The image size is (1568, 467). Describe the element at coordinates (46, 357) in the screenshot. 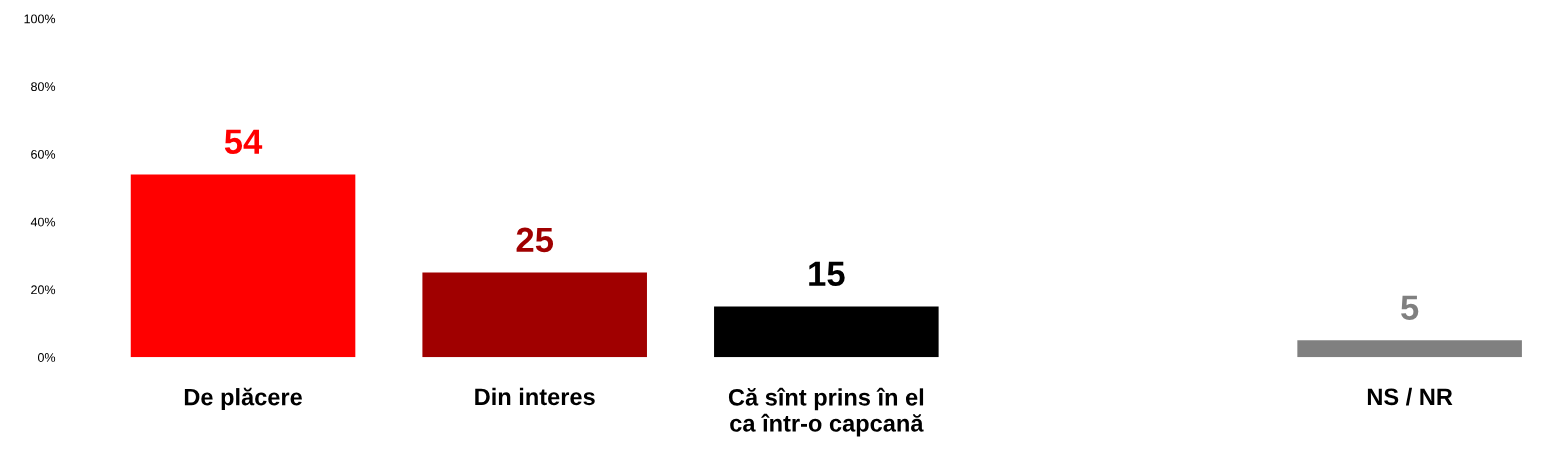

I see `y-tick-label: 0%` at that location.